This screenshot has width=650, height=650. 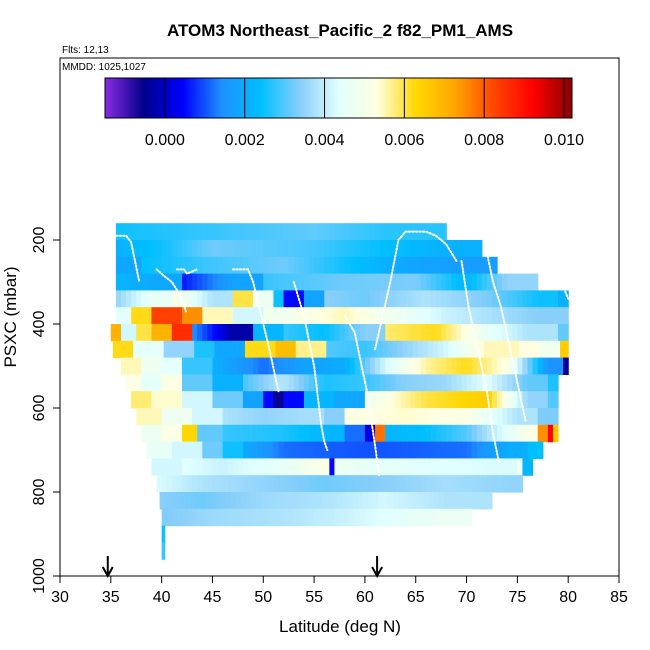 I want to click on x-tick-label: 45, so click(x=213, y=597).